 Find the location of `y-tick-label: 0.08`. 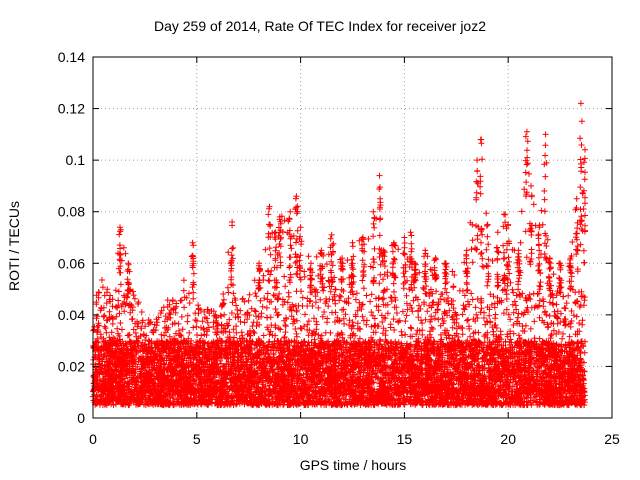

y-tick-label: 0.08 is located at coordinates (71, 212).